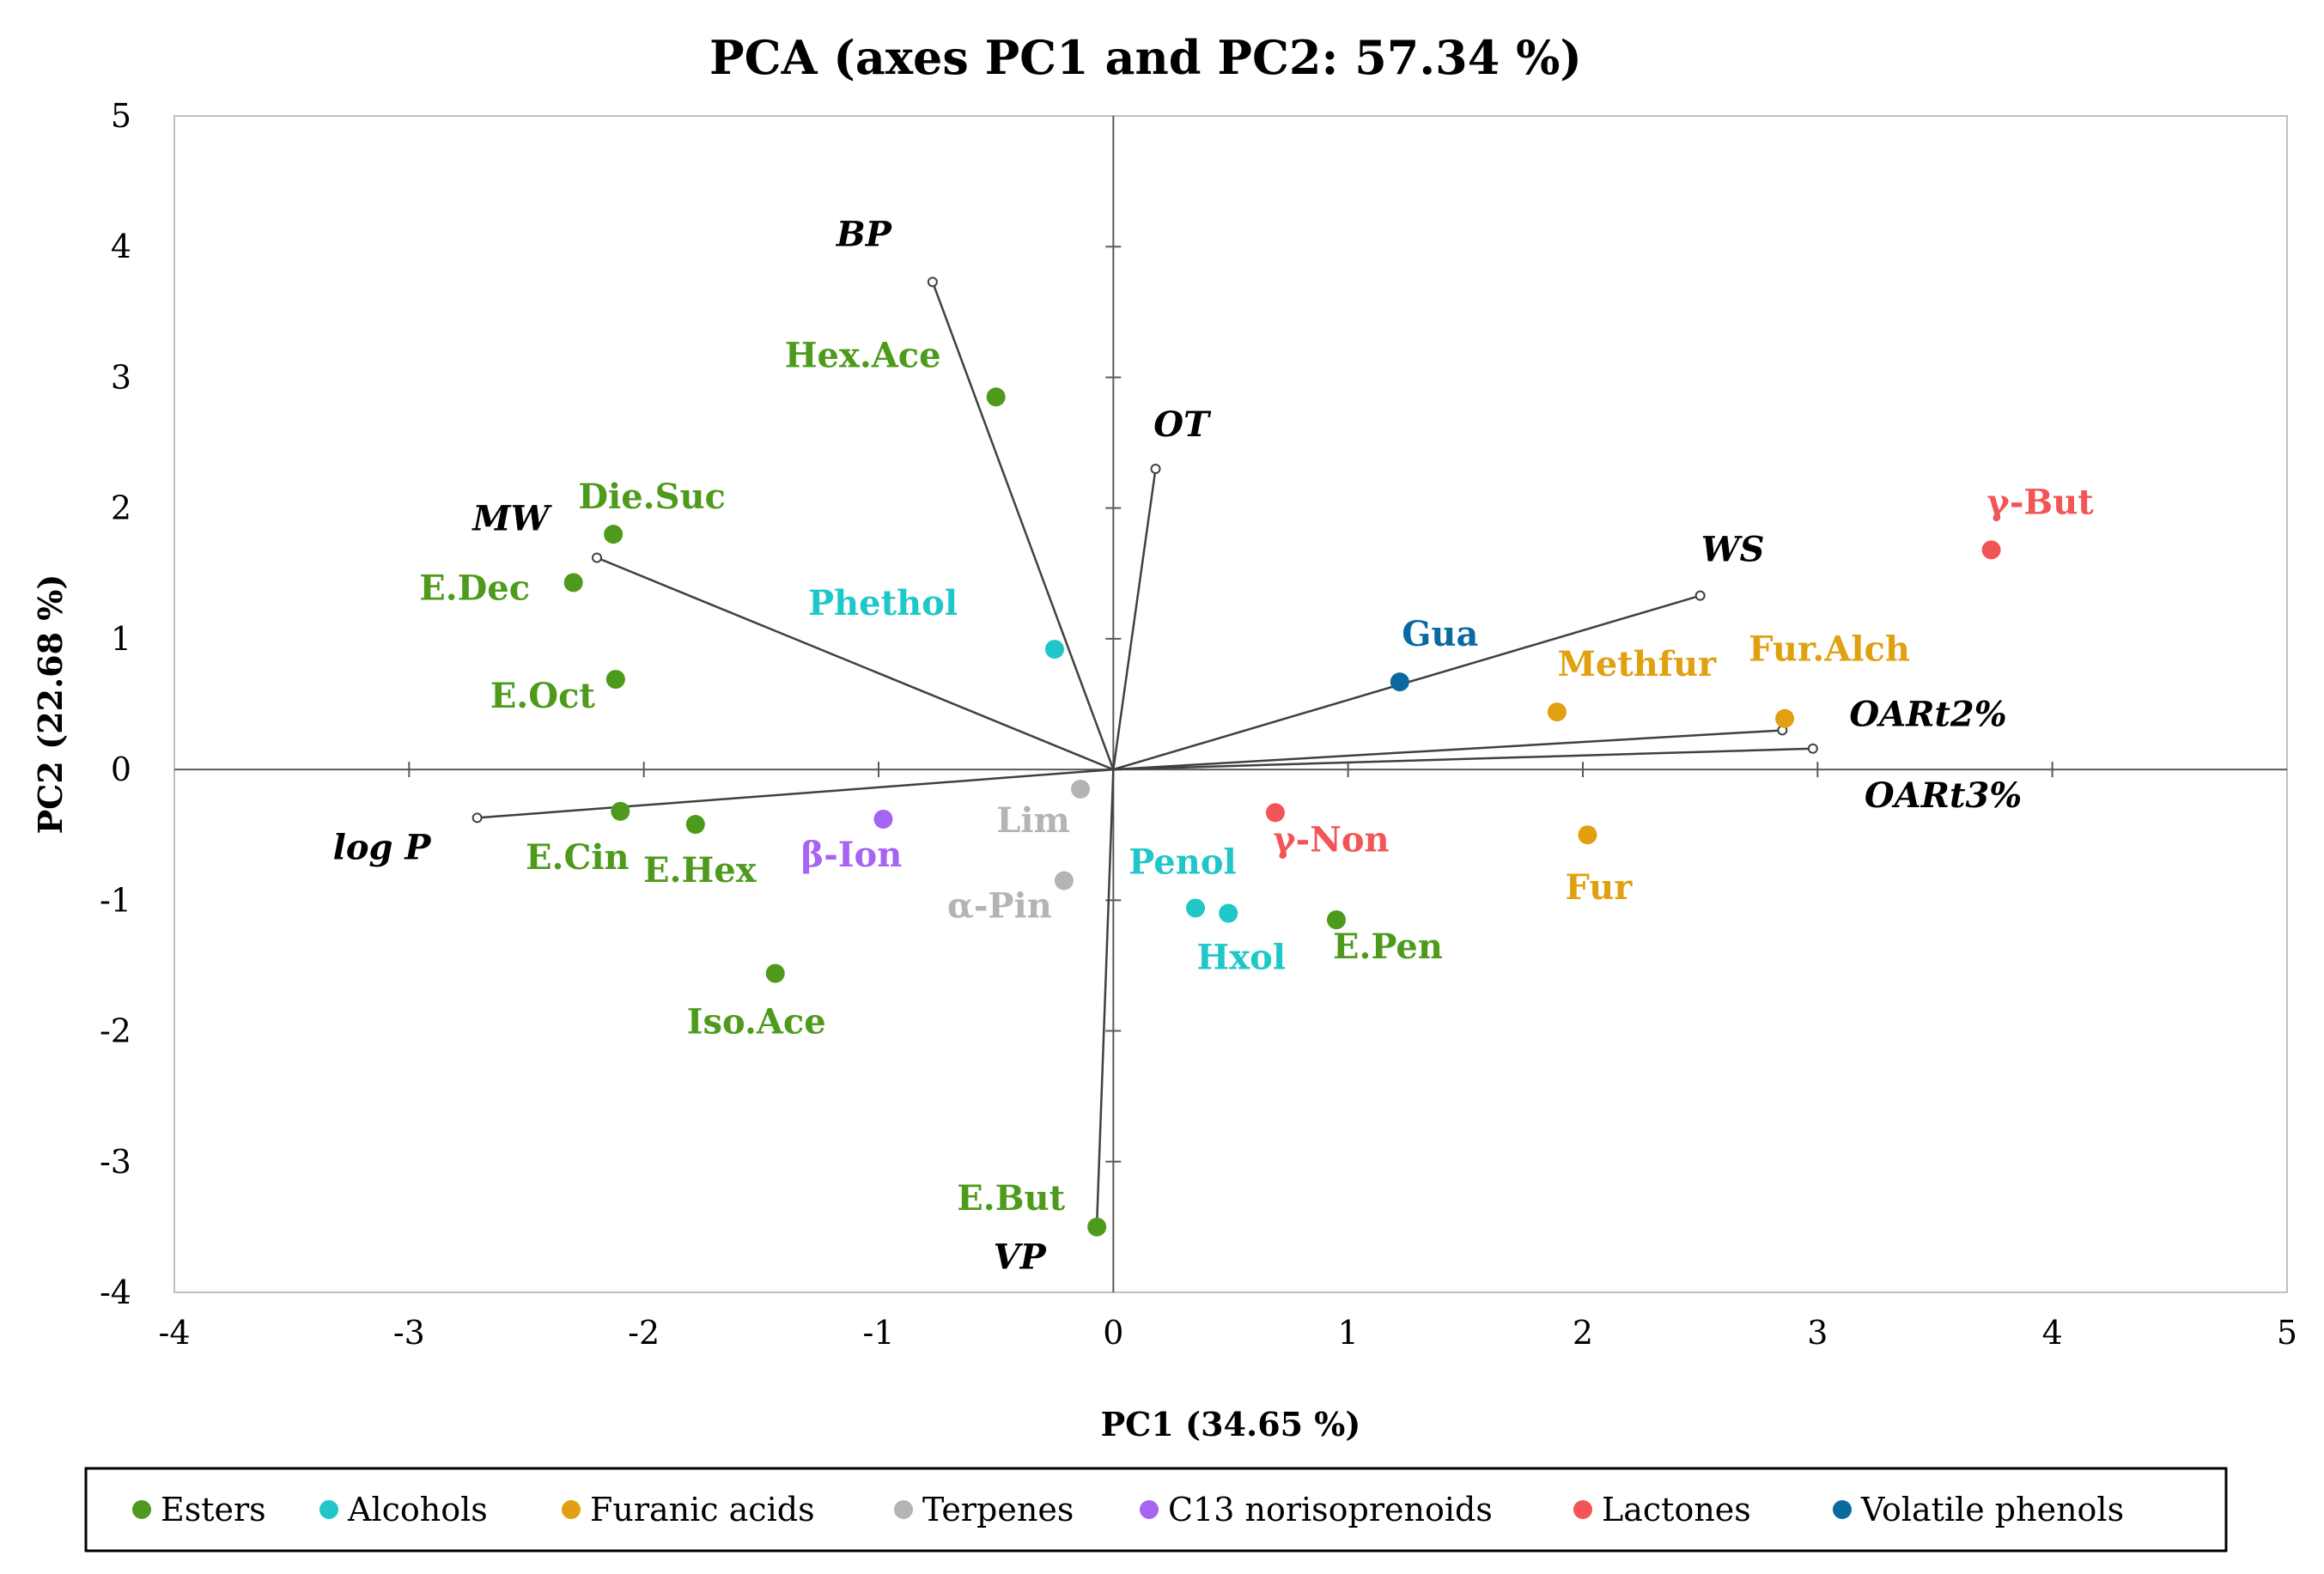 The width and height of the screenshot is (2324, 1574). I want to click on loading-label-oart3: OARt3%, so click(1944, 796).